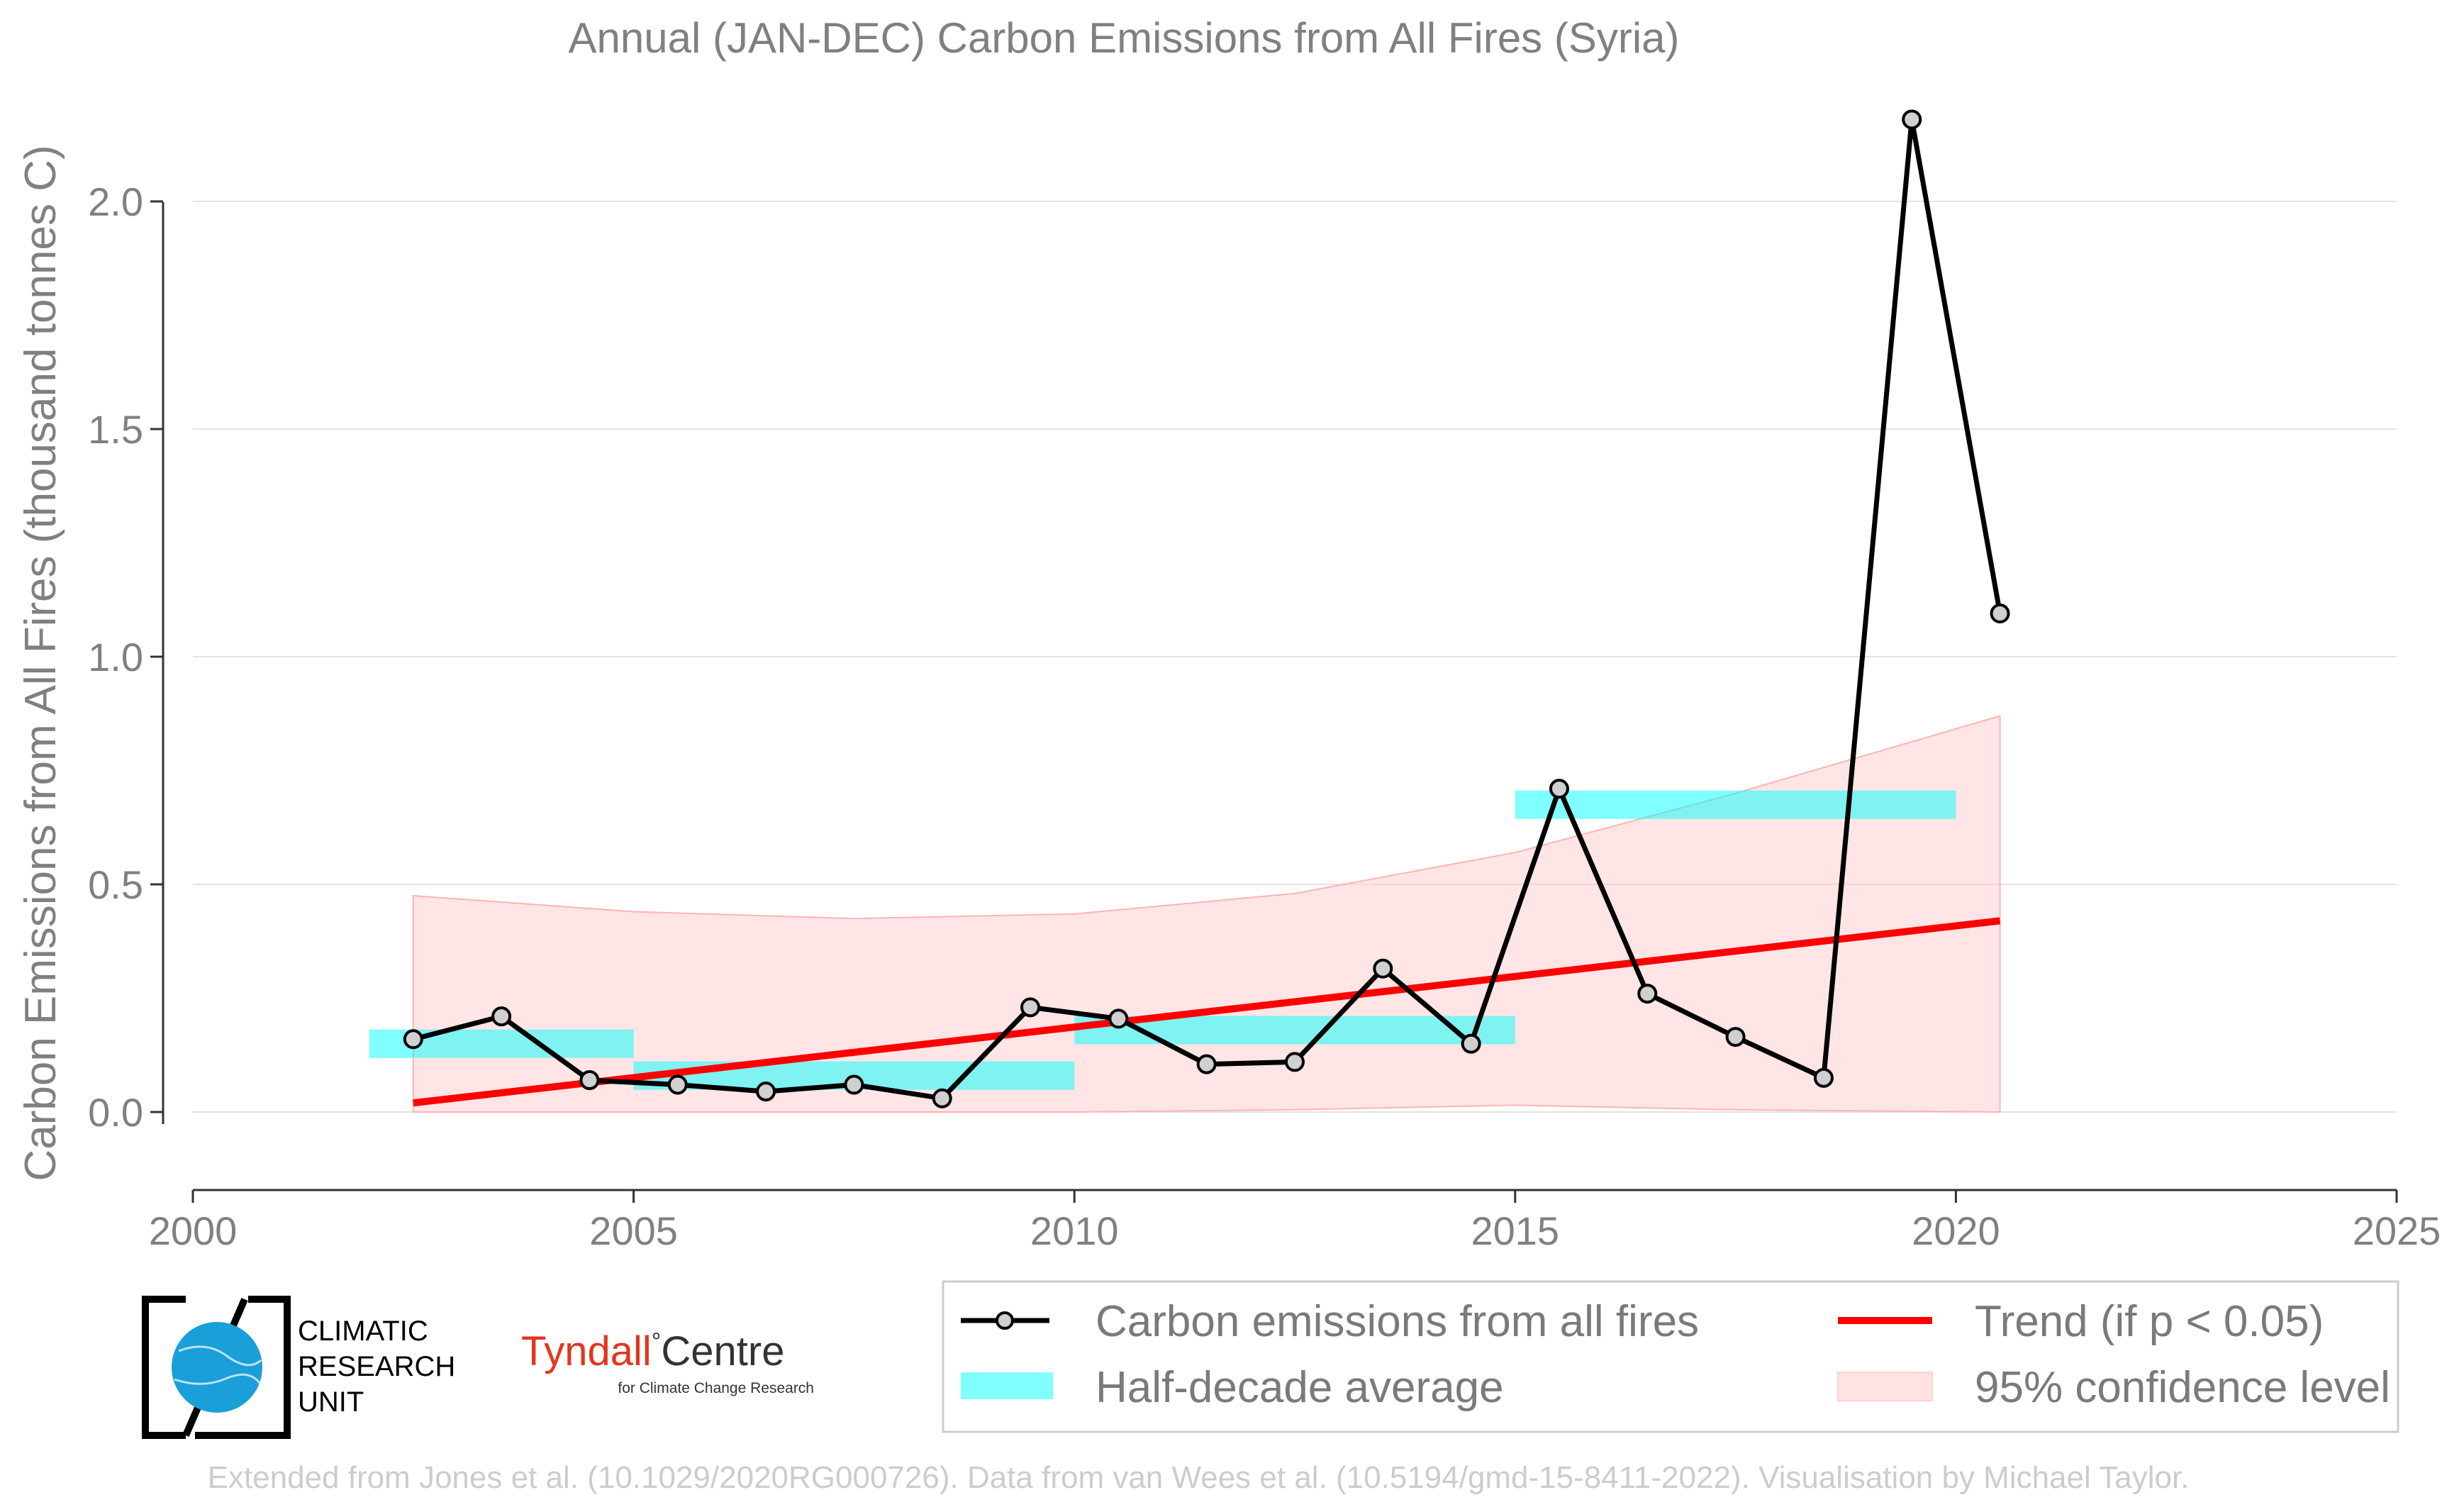  Describe the element at coordinates (633, 1230) in the screenshot. I see `x-tick-label: 2005` at that location.